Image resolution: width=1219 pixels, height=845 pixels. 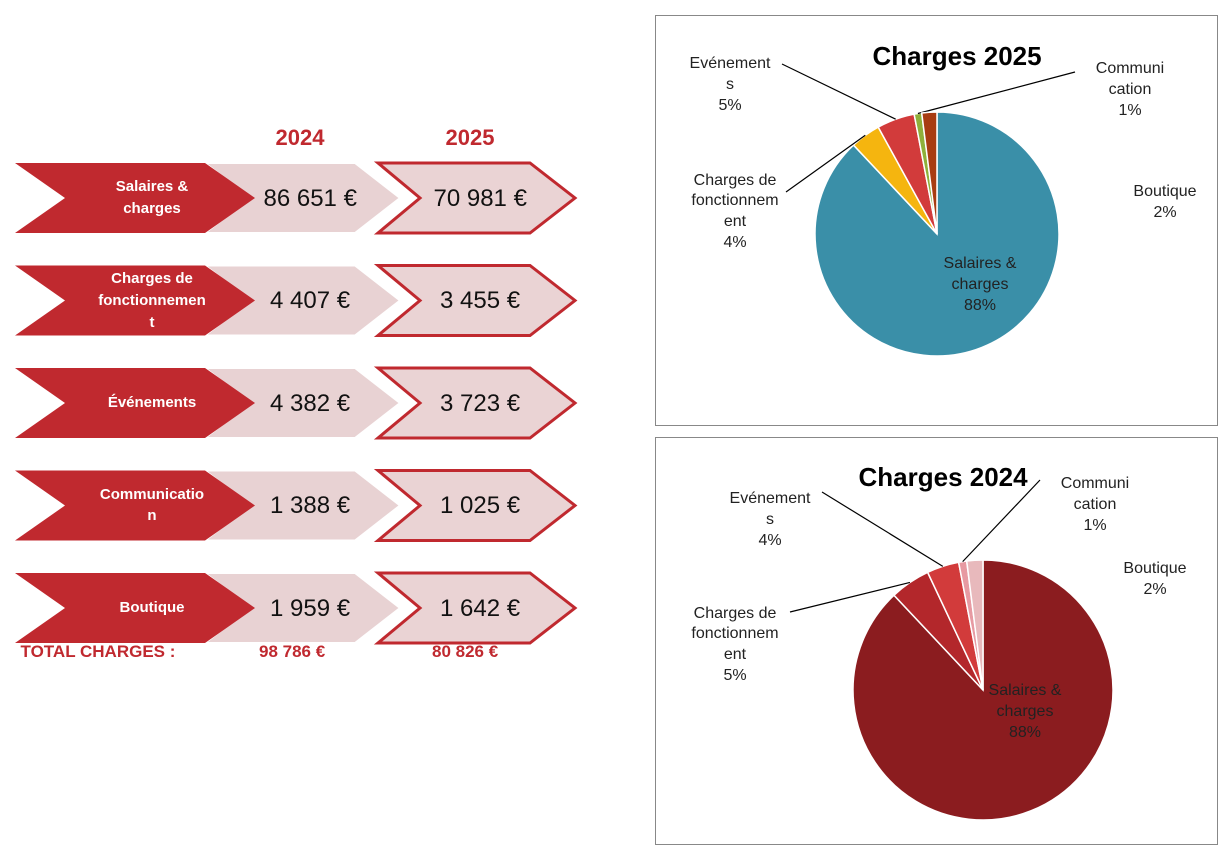 I want to click on row-label: Événements, so click(x=152, y=402).